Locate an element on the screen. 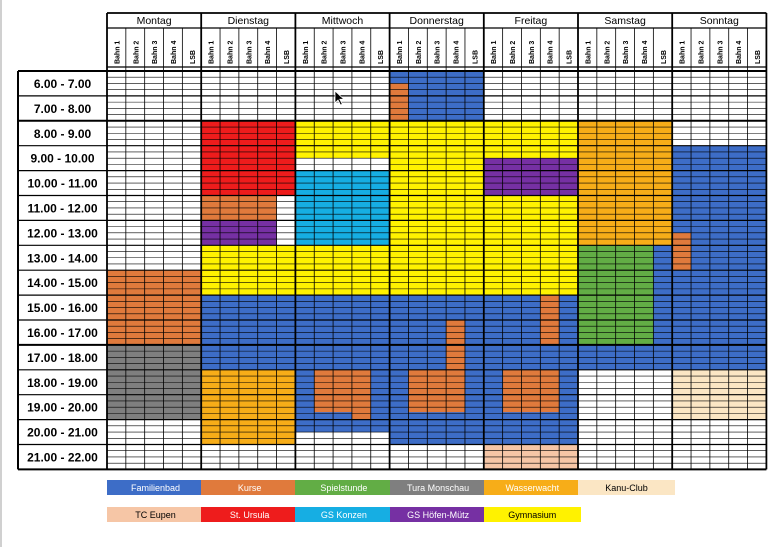 Image resolution: width=780 pixels, height=547 pixels. legend-item-kurse: Kurse is located at coordinates (250, 487).